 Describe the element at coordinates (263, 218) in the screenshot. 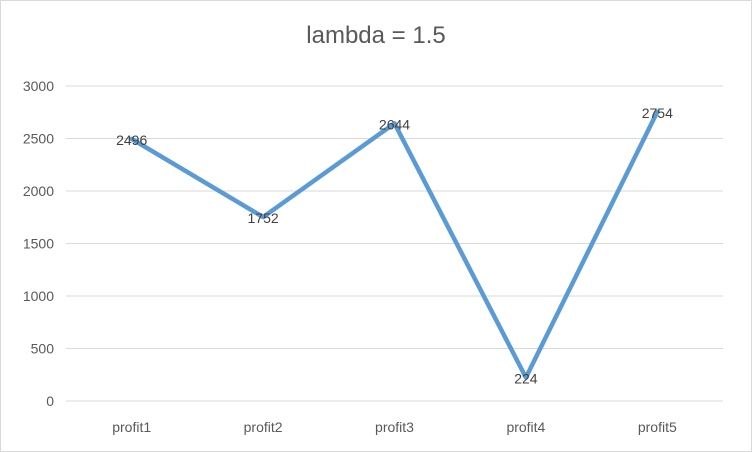

I see `data-label: 1752` at that location.